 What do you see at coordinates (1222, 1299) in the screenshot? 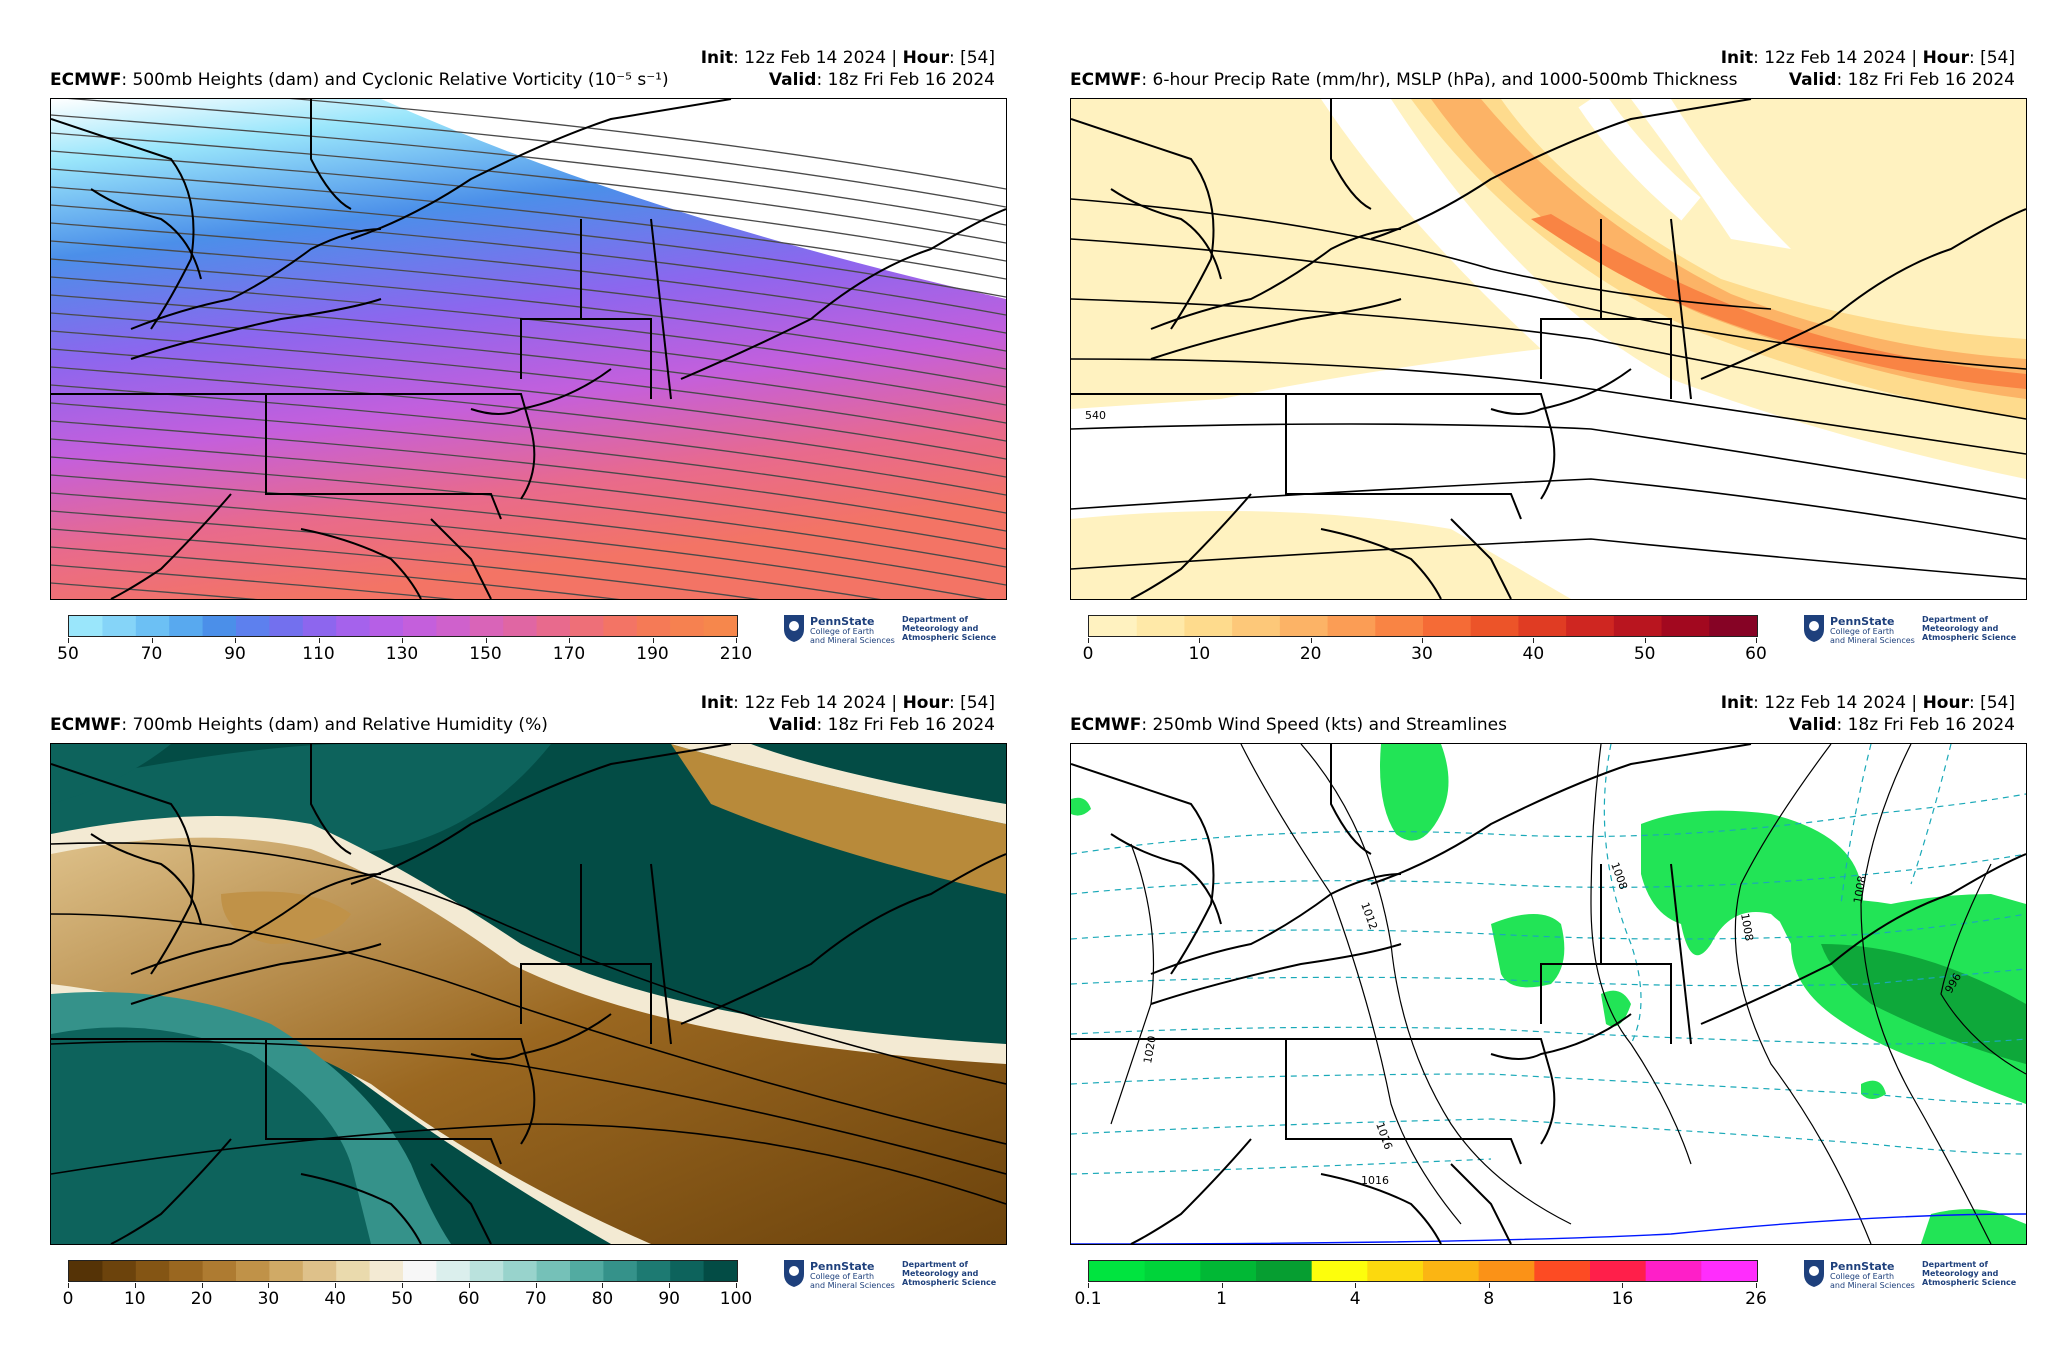
I see `colorbar-tick-label: 1` at bounding box center [1222, 1299].